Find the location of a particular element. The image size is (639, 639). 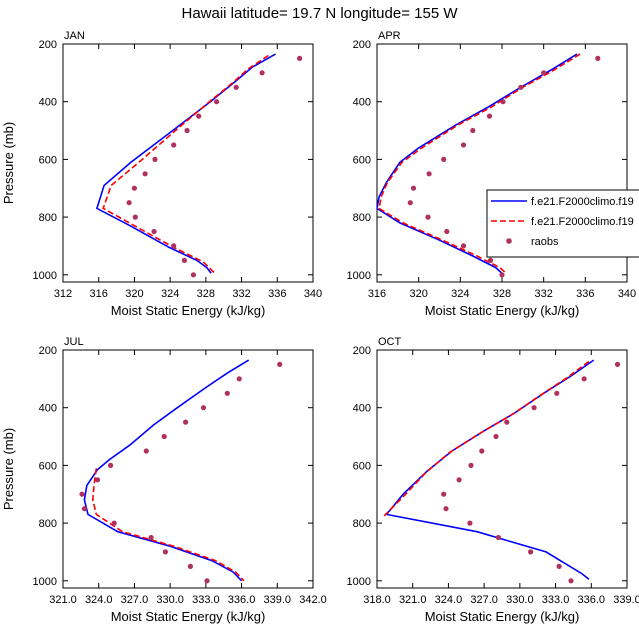

x-tick-label: 324.0 is located at coordinates (99, 600).